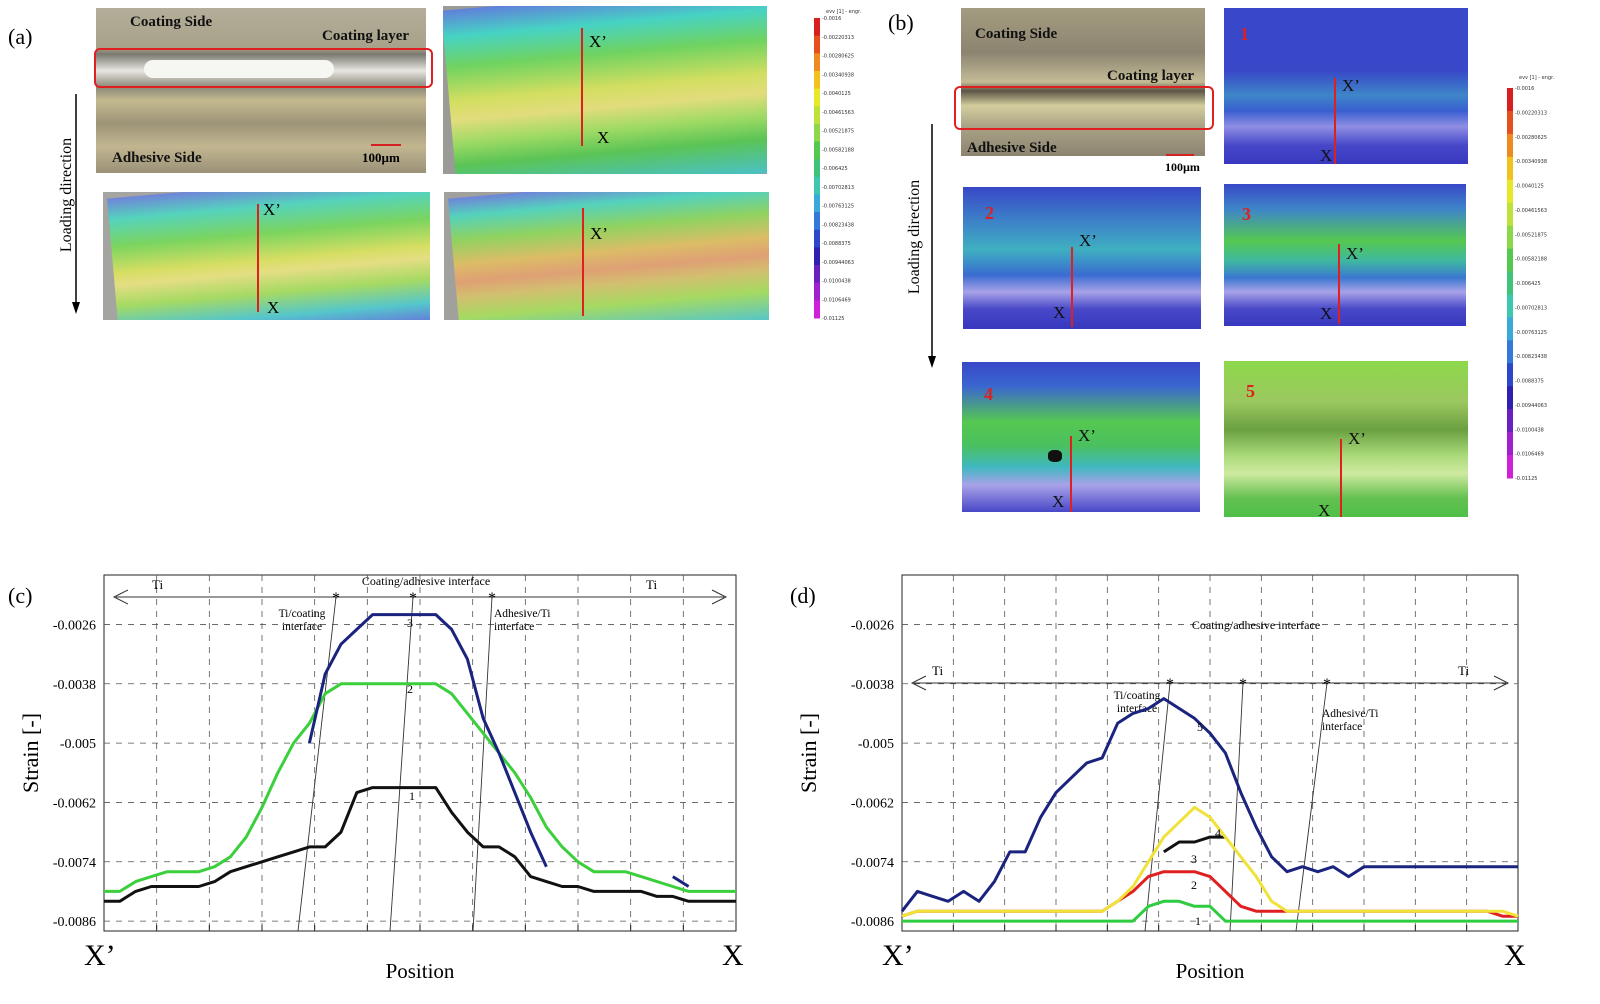 This screenshot has height=1004, width=1600. What do you see at coordinates (1082, 258) in the screenshot?
I see `micrograph-b2: 2 X’ X` at bounding box center [1082, 258].